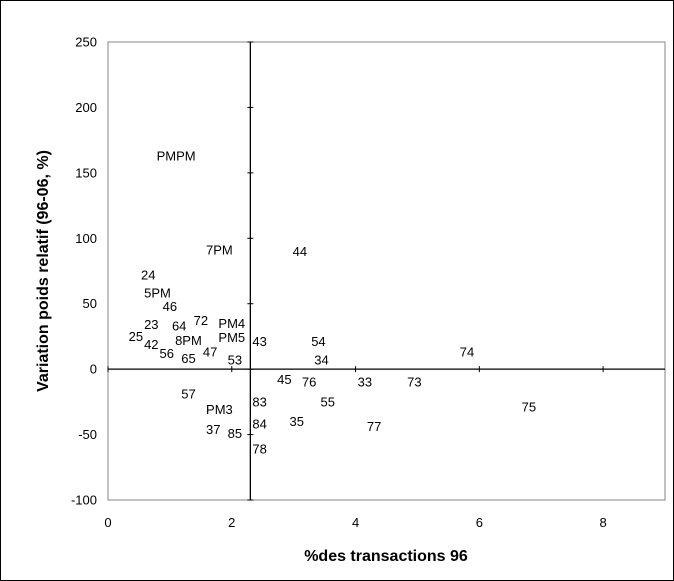 The height and width of the screenshot is (581, 674). What do you see at coordinates (201, 320) in the screenshot?
I see `data-point-label: 72` at bounding box center [201, 320].